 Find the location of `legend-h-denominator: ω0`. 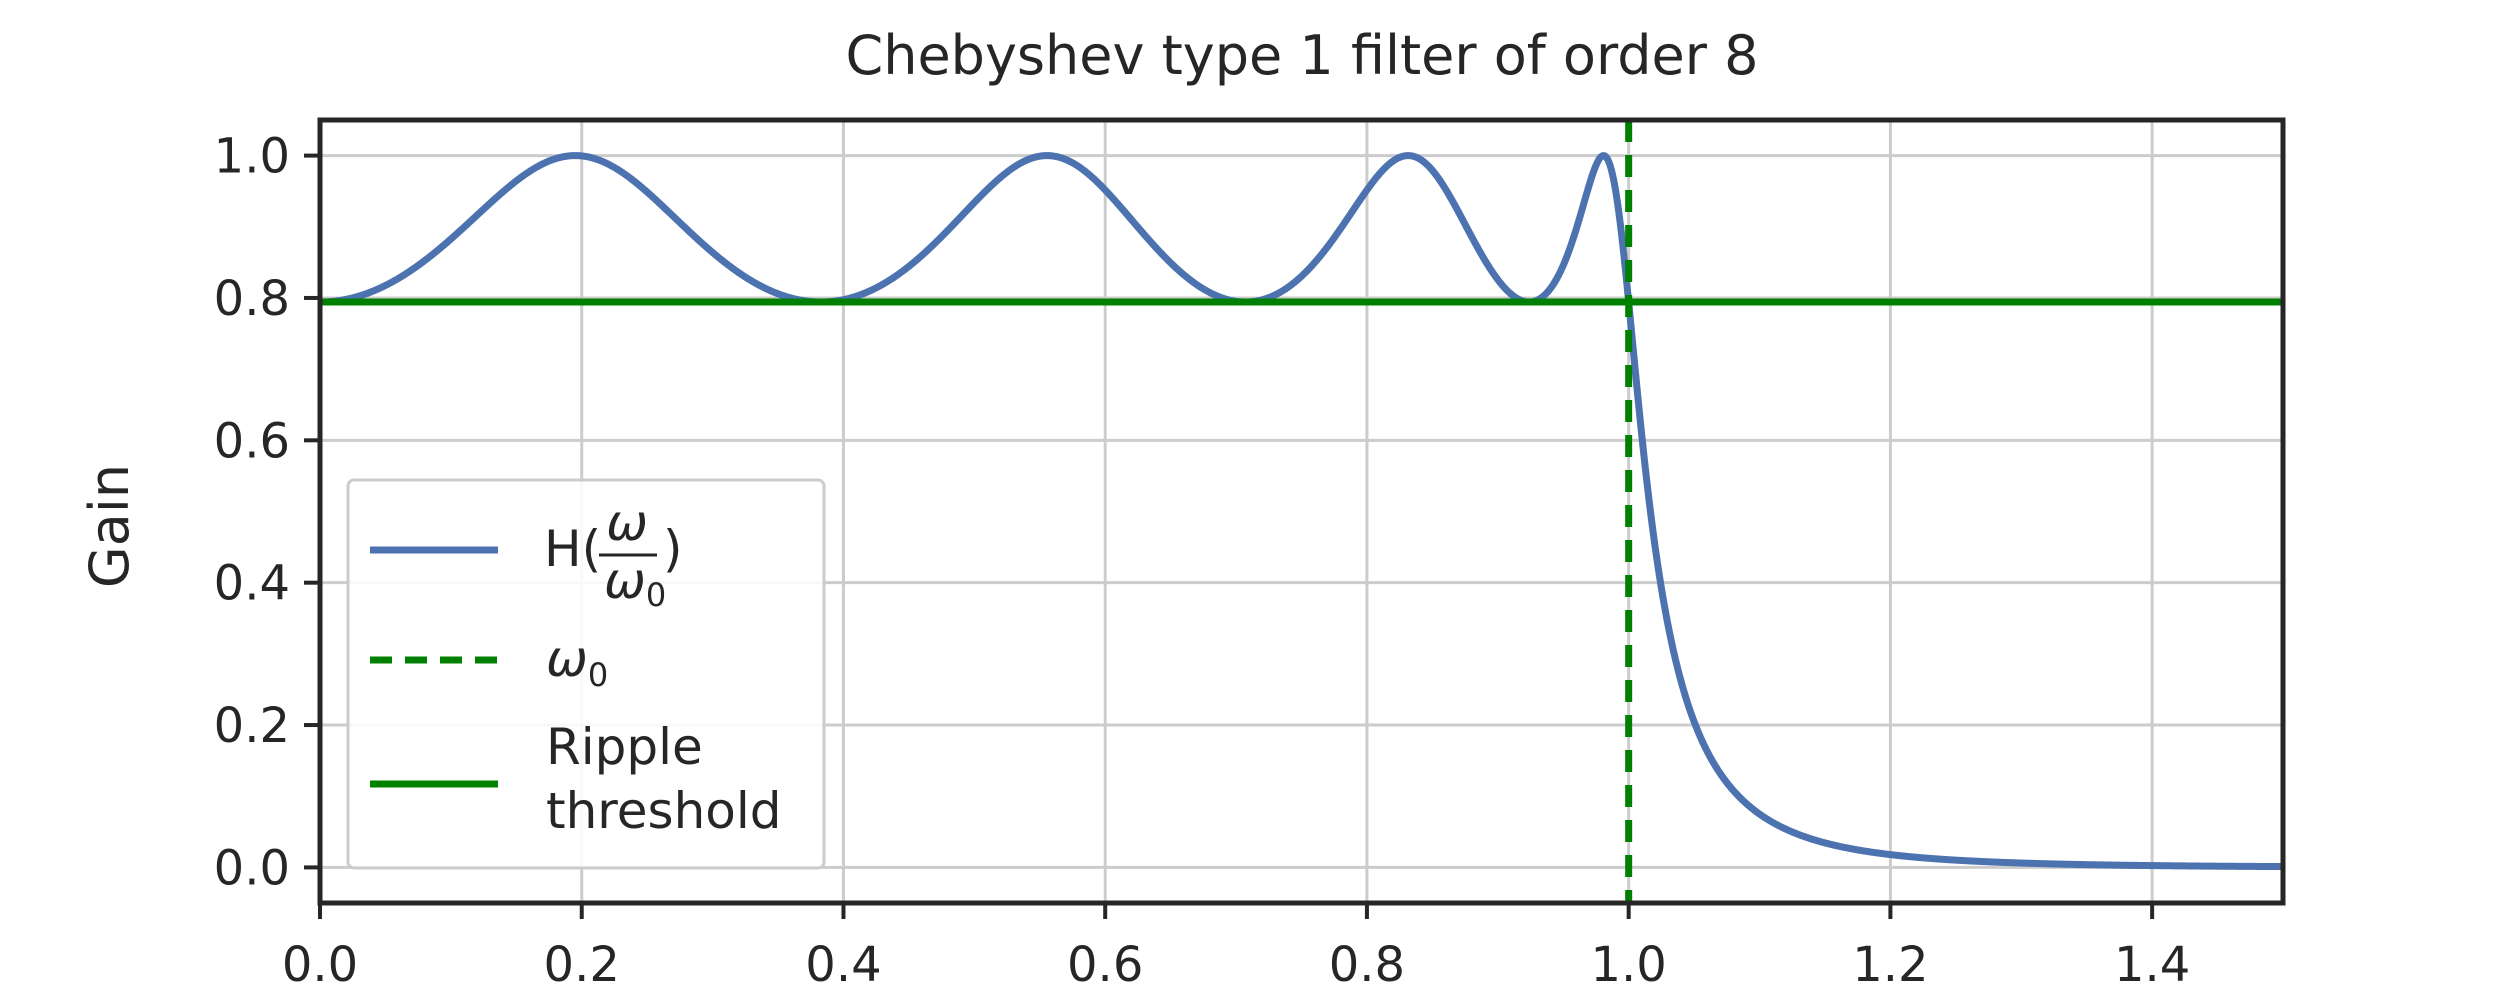

legend-h-denominator: ω0 is located at coordinates (635, 583).